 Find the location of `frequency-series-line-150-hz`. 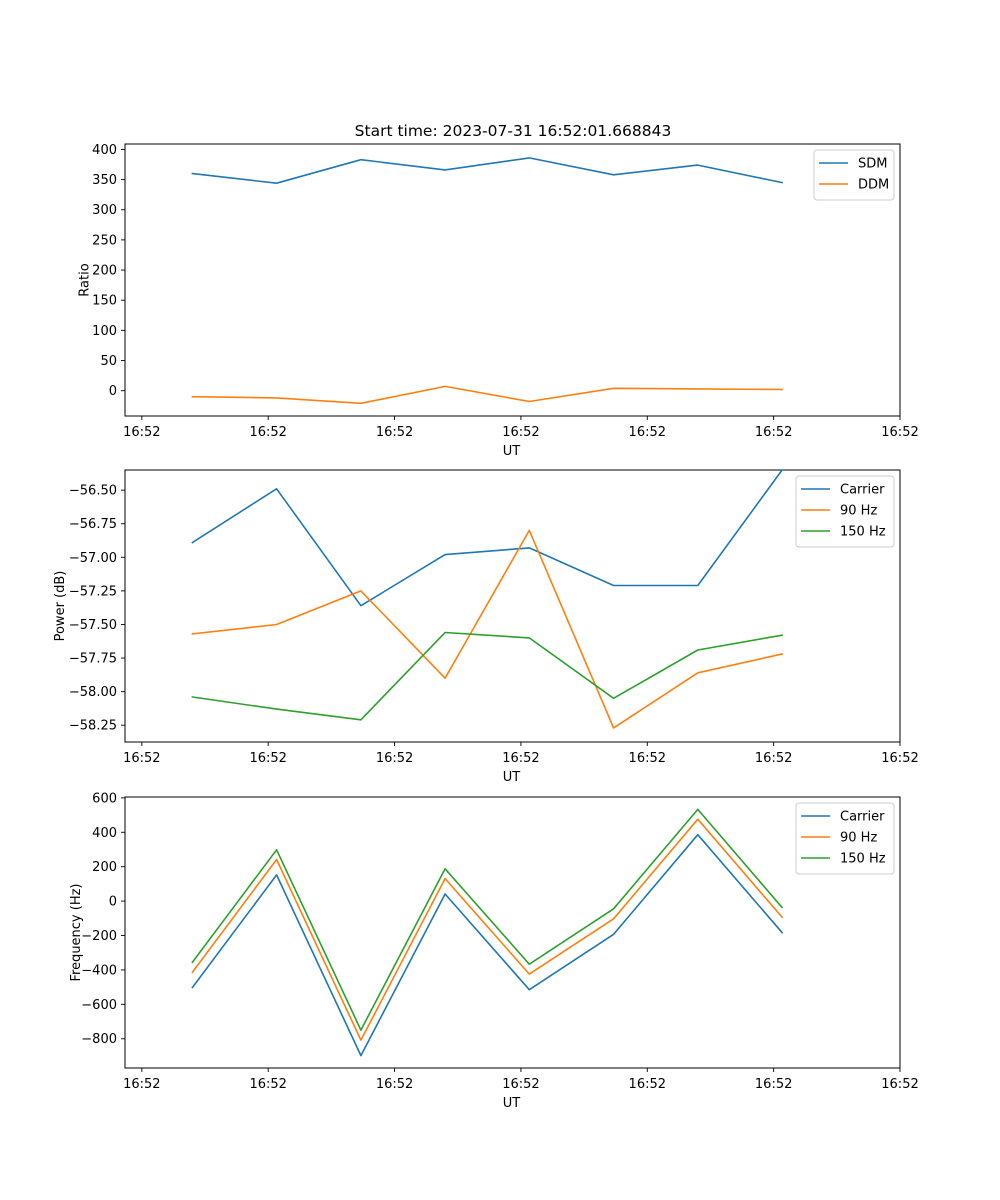

frequency-series-line-150-hz is located at coordinates (487, 919).